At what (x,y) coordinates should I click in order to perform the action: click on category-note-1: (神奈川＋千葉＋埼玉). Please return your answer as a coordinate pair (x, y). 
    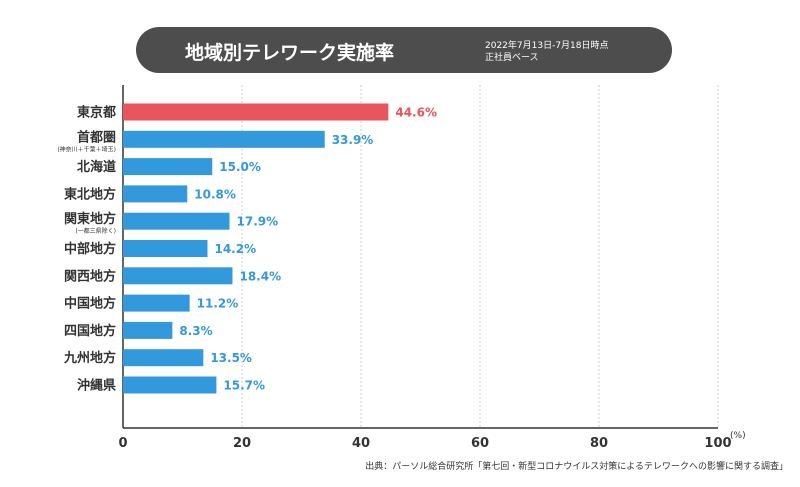
    Looking at the image, I should click on (86, 149).